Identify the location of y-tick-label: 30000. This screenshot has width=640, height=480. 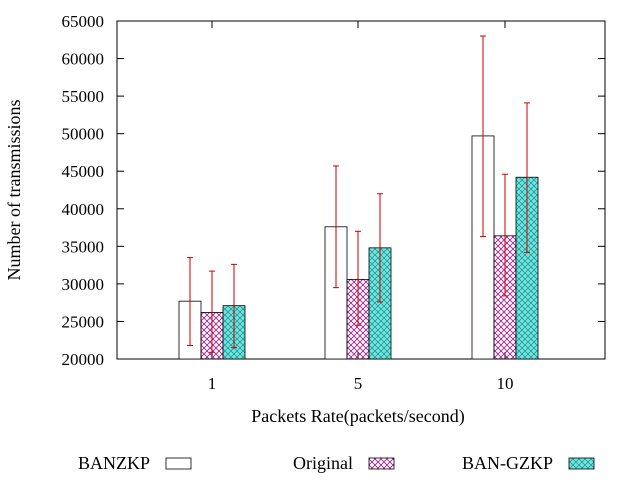
(83, 284).